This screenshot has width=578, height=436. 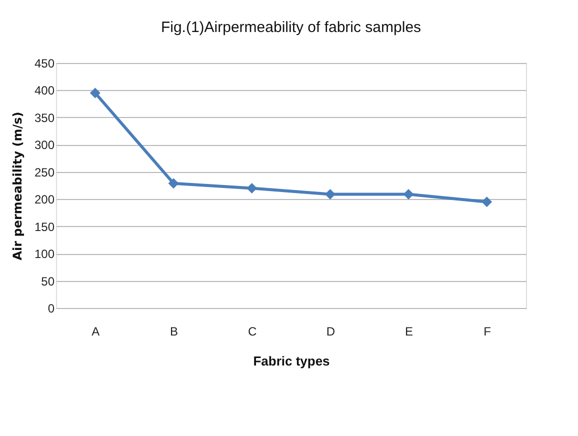 I want to click on chart-title: Fig.(1)Airpermeability of fabric samples, so click(x=291, y=27).